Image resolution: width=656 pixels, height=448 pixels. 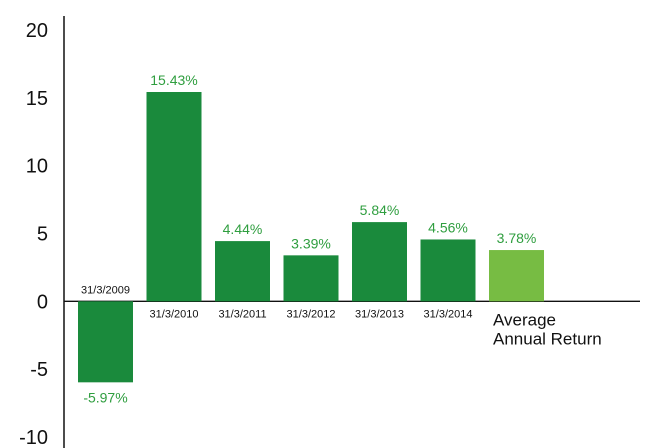 What do you see at coordinates (39, 370) in the screenshot?
I see `y-tick-label: -5` at bounding box center [39, 370].